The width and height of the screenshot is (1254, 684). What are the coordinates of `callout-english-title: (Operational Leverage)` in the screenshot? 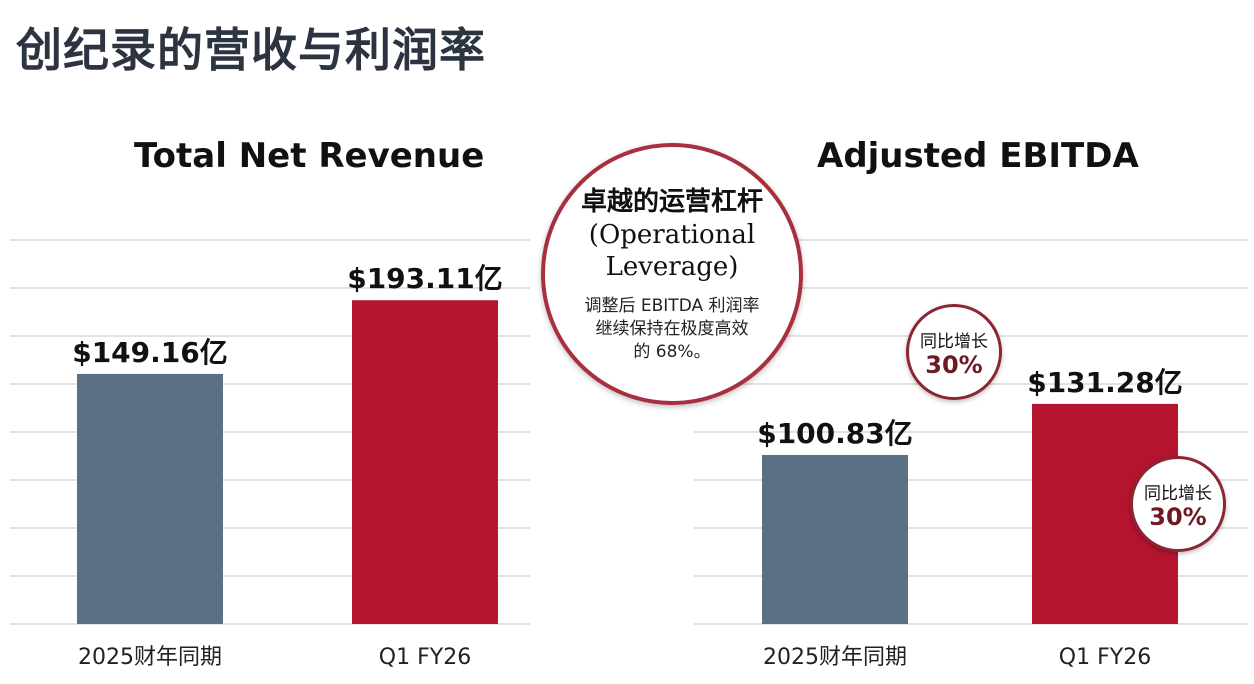 It's located at (672, 251).